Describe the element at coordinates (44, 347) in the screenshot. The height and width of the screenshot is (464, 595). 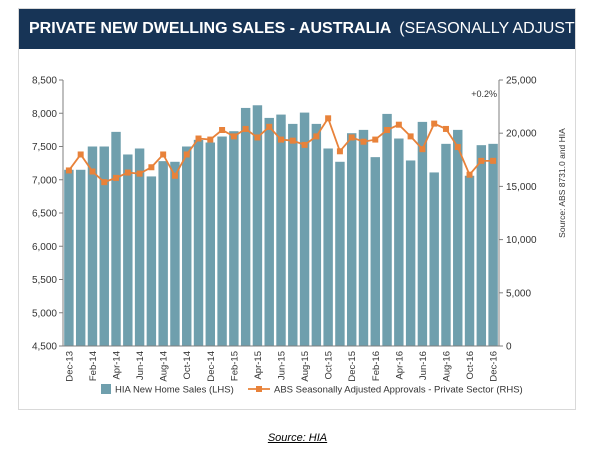
I see `y-left-tick-label: 4,500` at that location.